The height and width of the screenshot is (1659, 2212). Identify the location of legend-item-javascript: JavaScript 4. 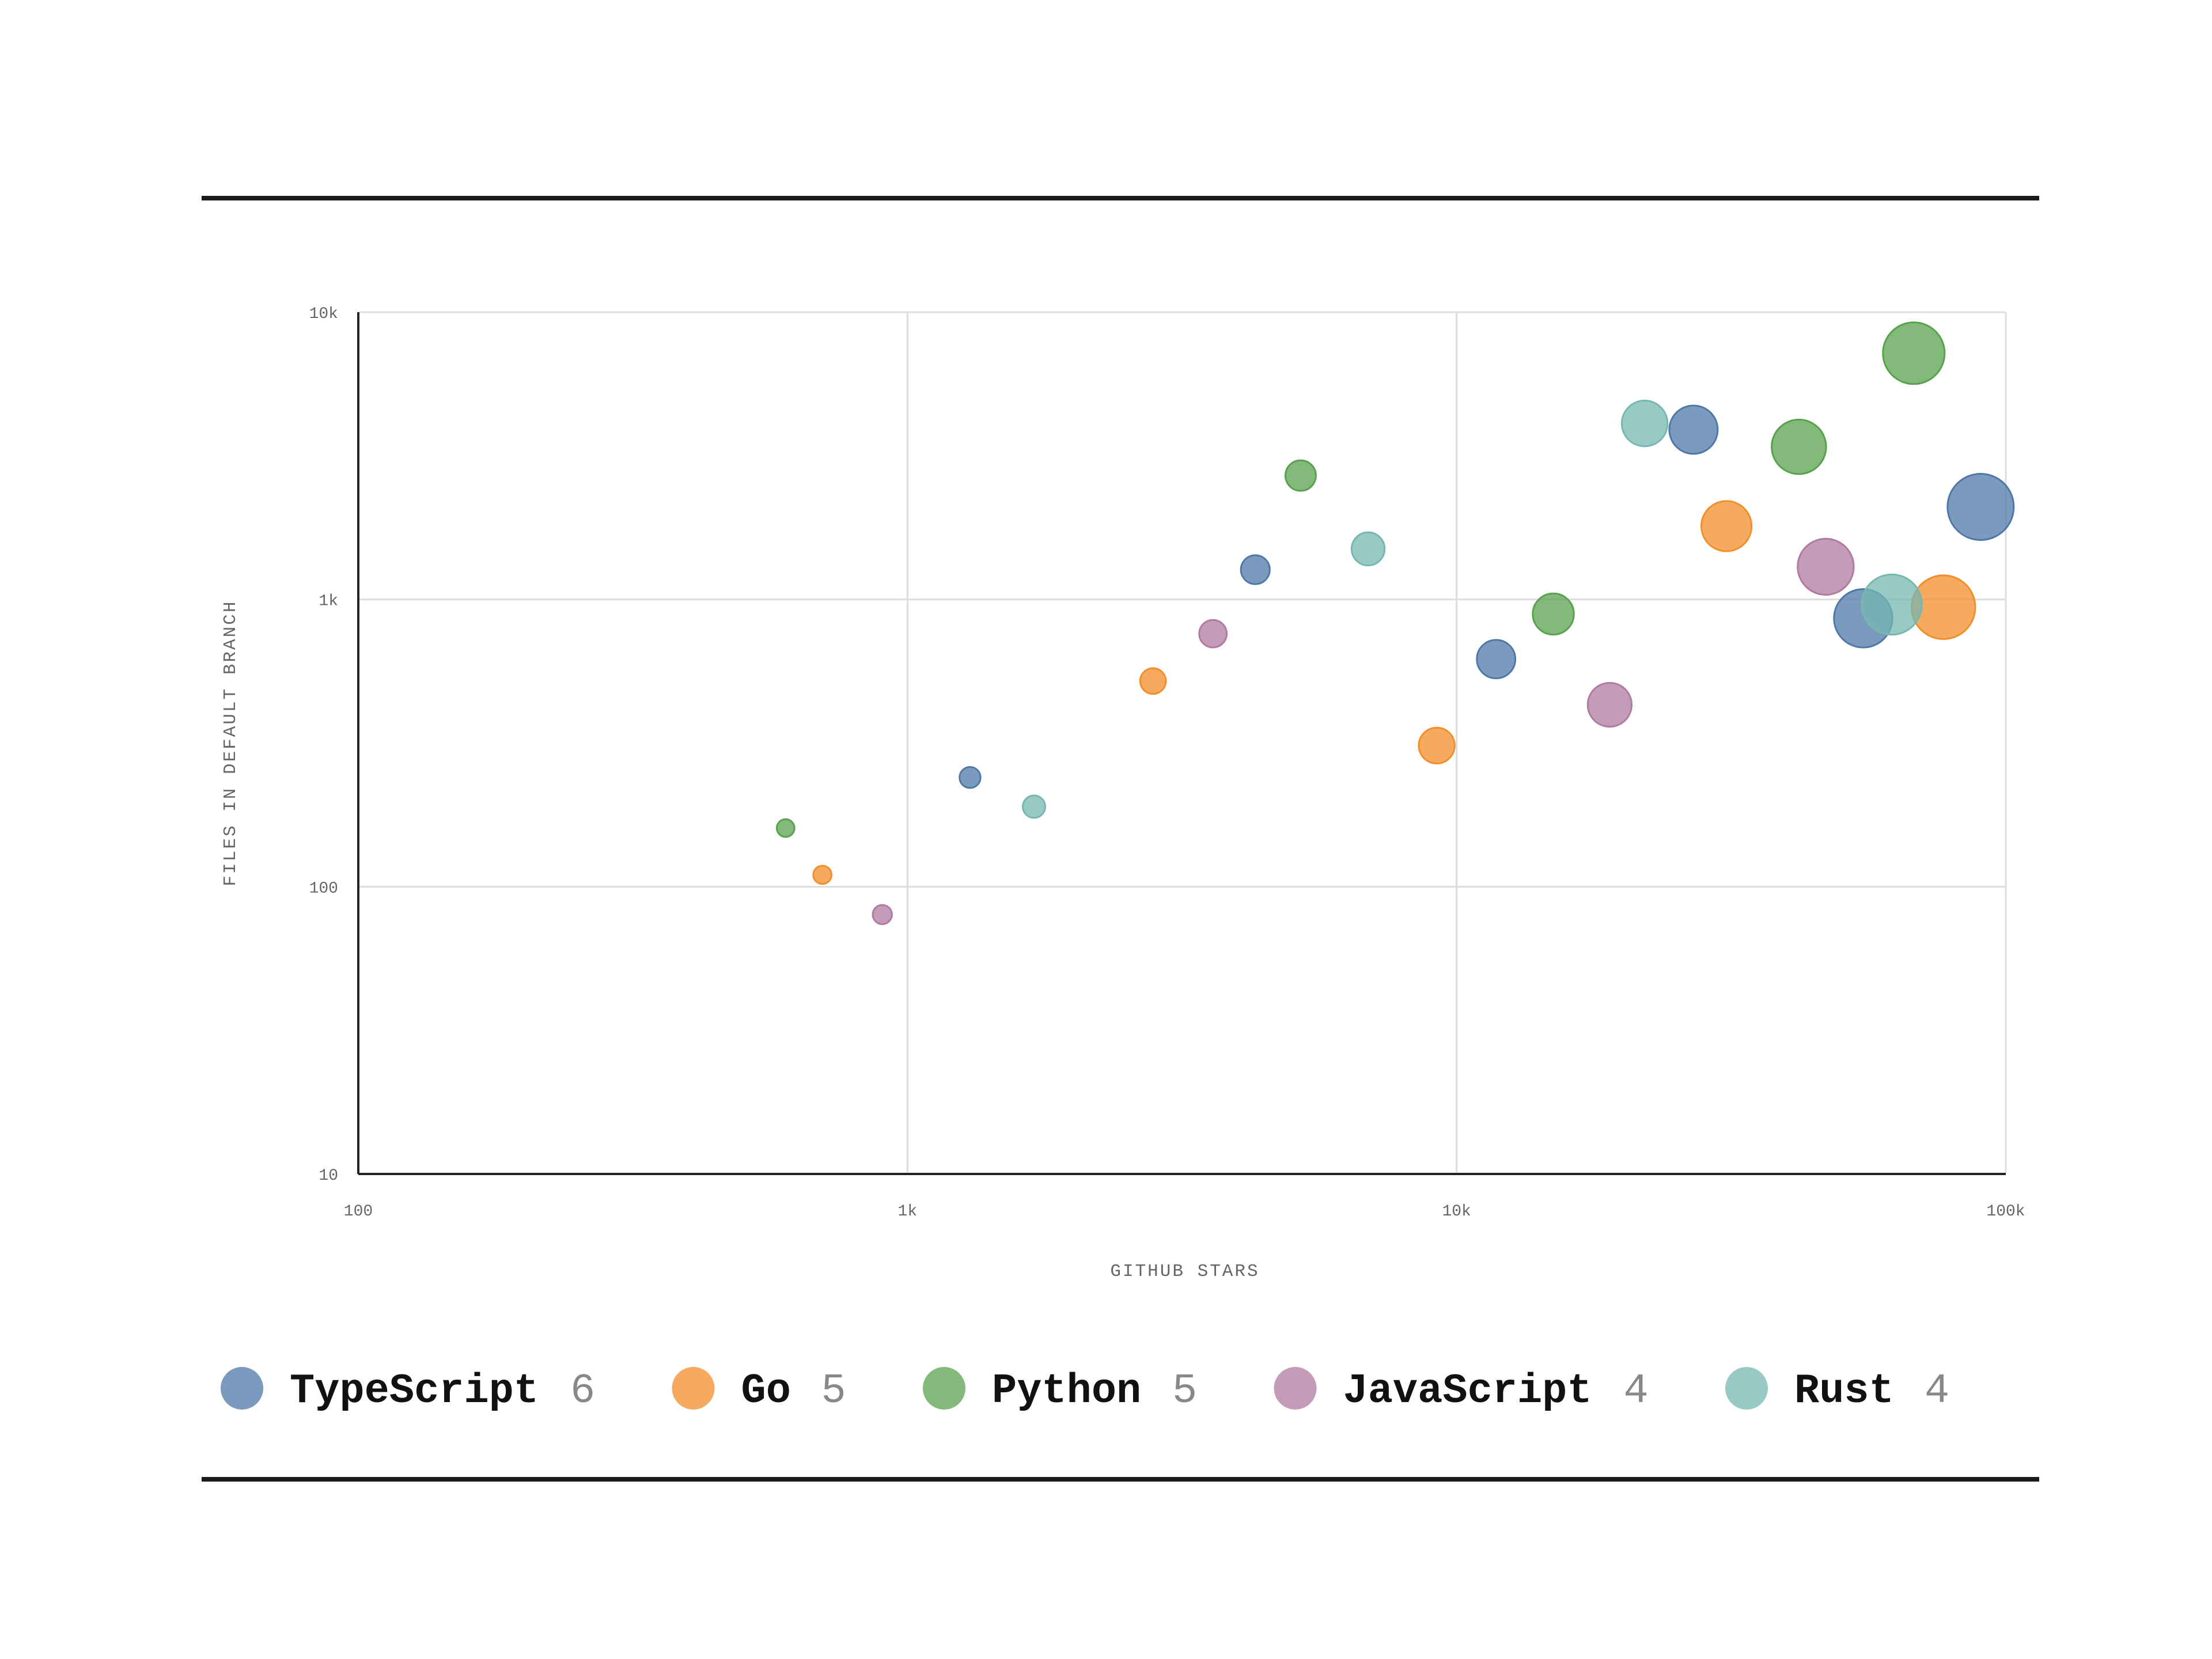
(1461, 1391).